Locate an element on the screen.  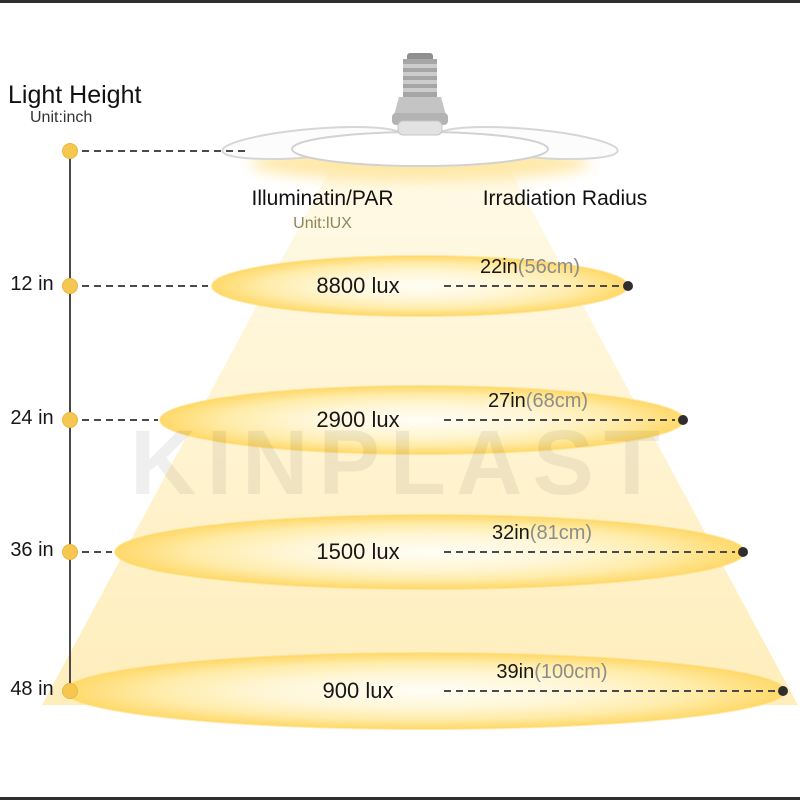
radius-in-48in: 39in is located at coordinates (515, 672).